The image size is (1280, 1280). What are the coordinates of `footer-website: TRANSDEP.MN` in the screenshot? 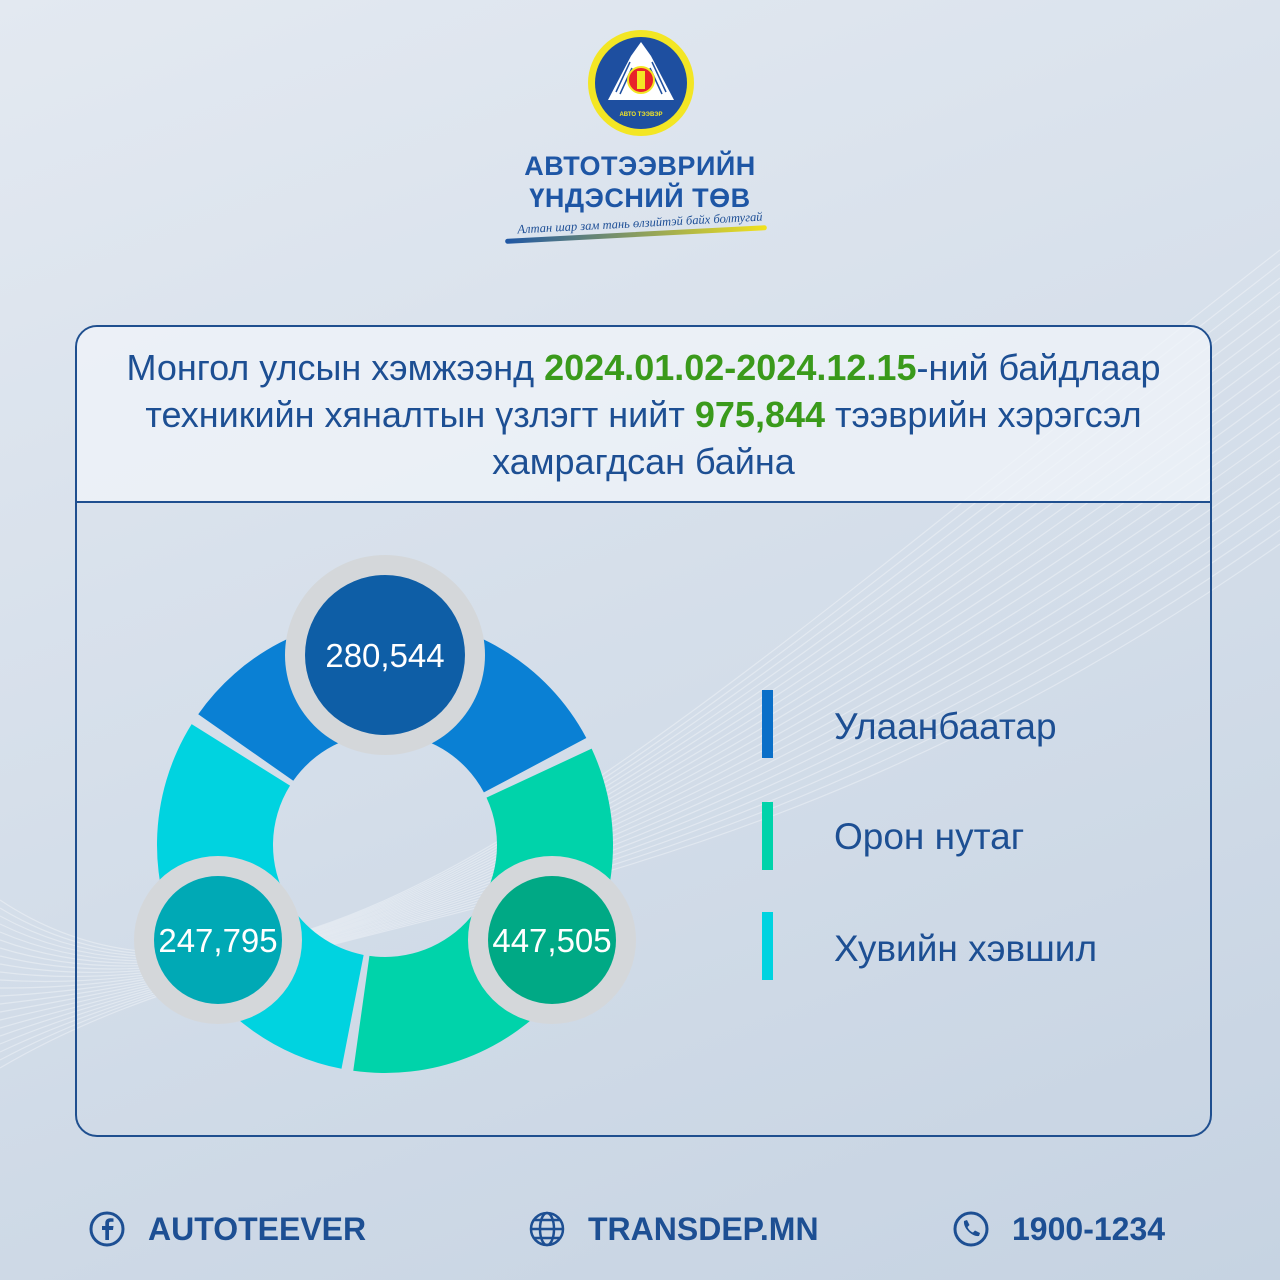 It's located at (673, 1229).